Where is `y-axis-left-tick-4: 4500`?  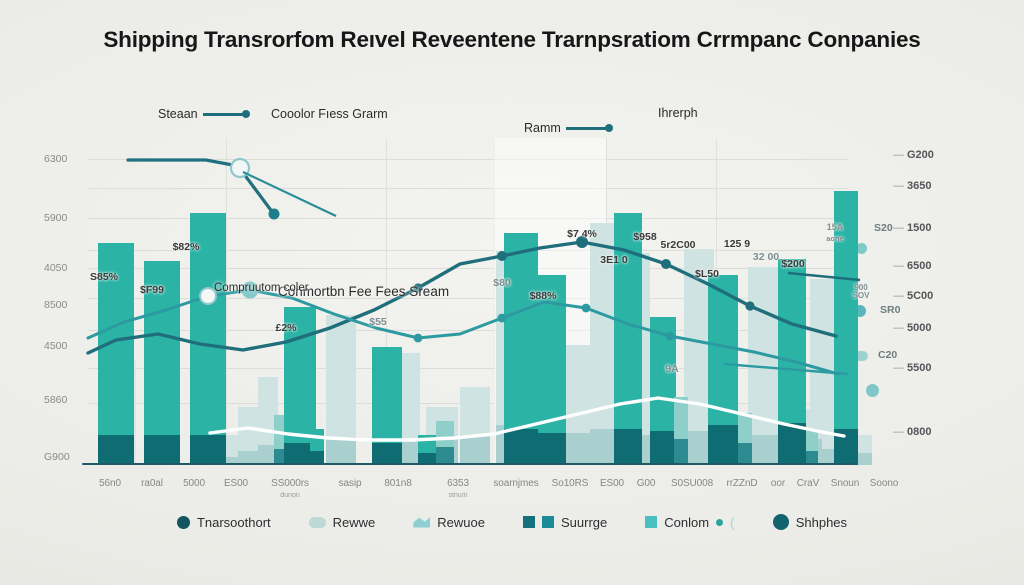 y-axis-left-tick-4: 4500 is located at coordinates (56, 346).